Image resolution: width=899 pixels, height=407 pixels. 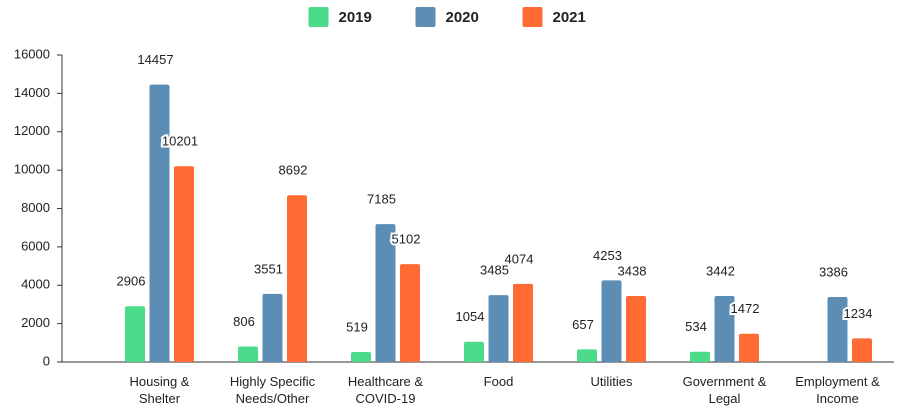 I want to click on x-tick-label: Utilities, so click(x=611, y=381).